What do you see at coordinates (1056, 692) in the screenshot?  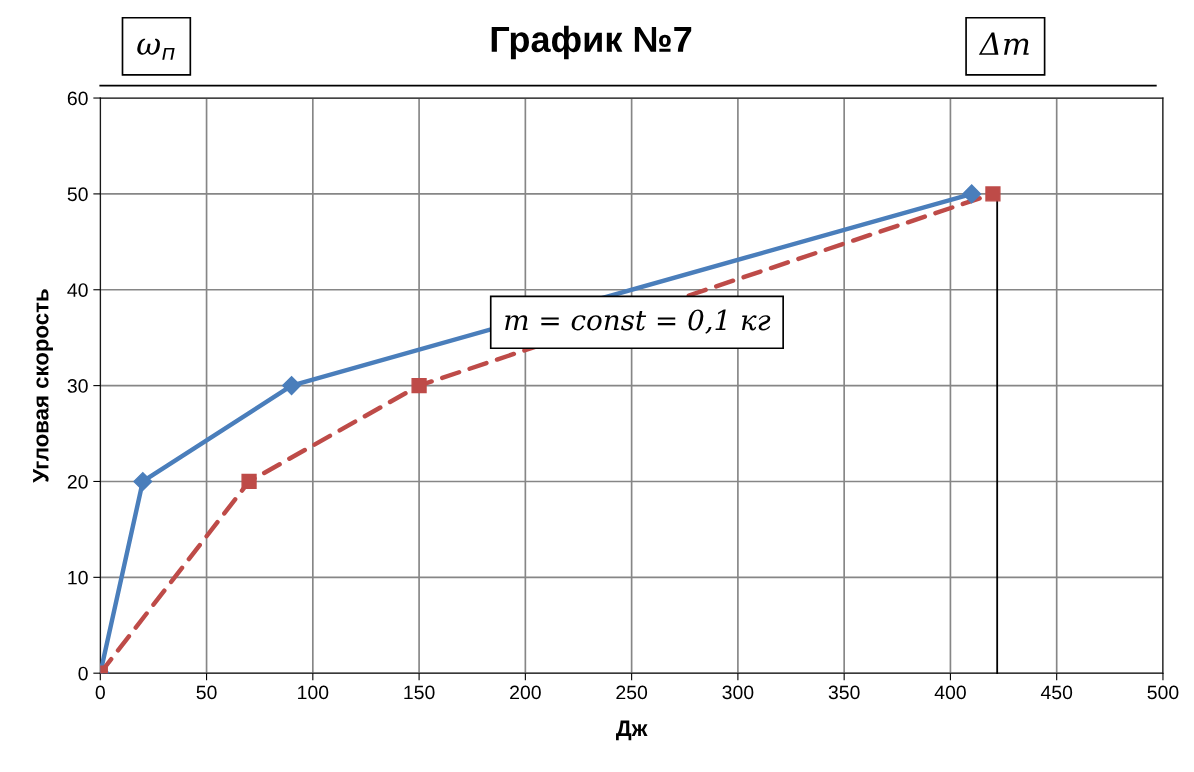 I see `x-tick-label: 450` at bounding box center [1056, 692].